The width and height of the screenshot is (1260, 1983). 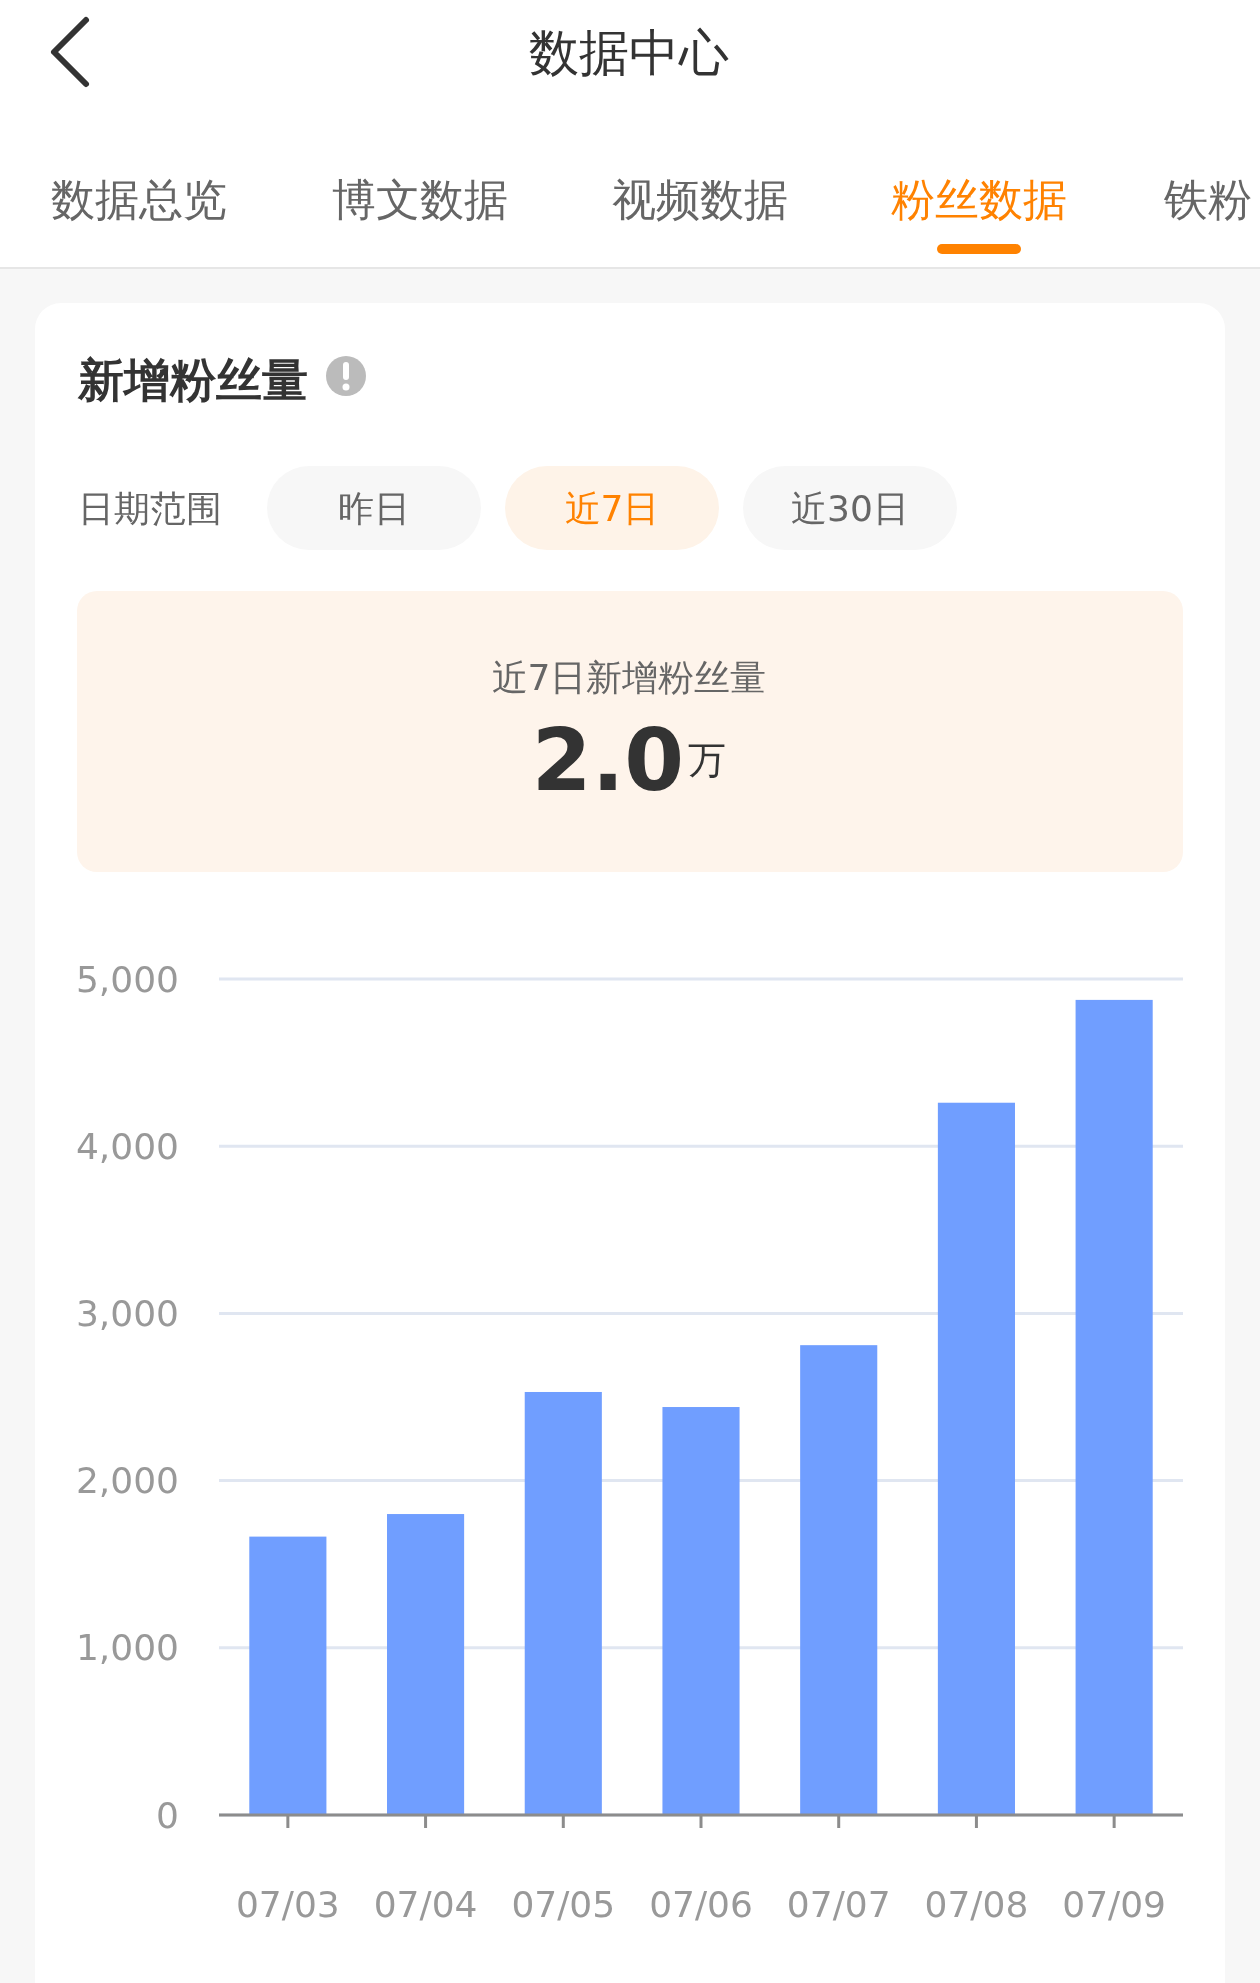 I want to click on text: 日期范围, so click(x=150, y=508).